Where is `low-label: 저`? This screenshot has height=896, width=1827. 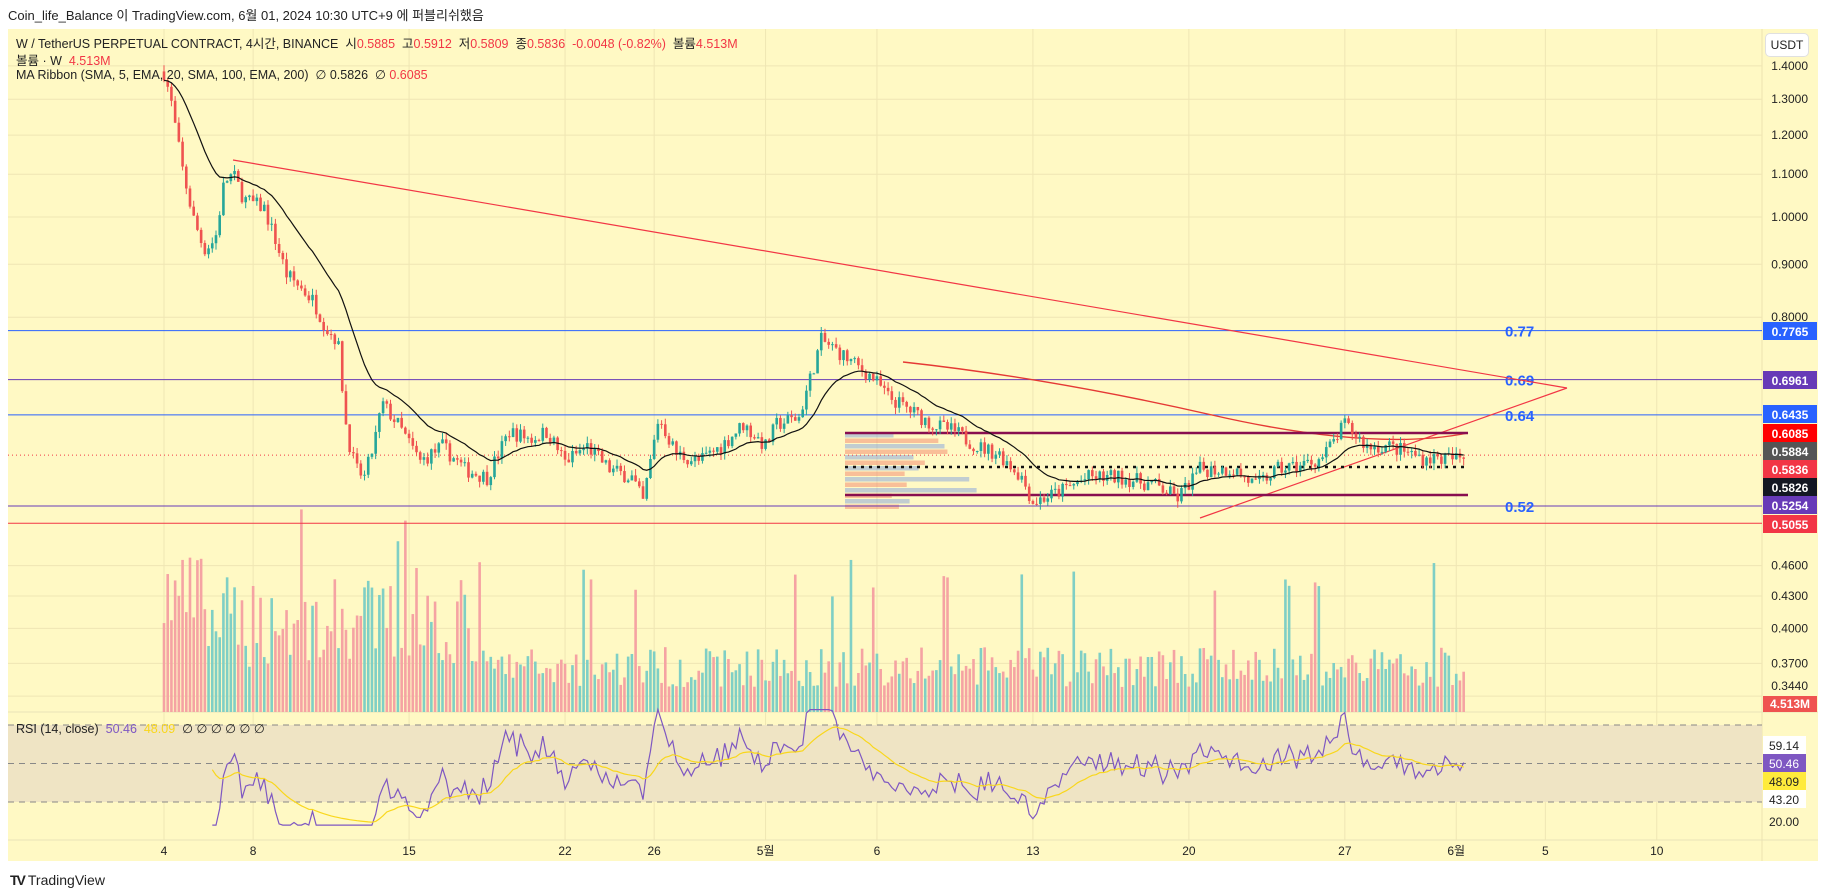
low-label: 저 is located at coordinates (464, 44).